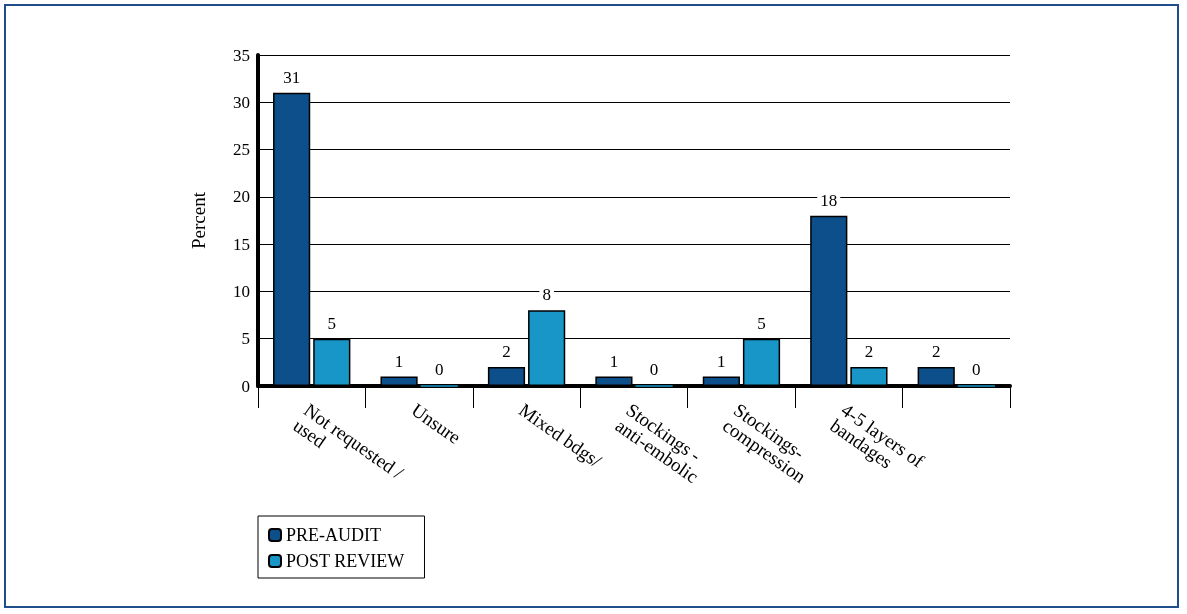 This screenshot has height=614, width=1187. What do you see at coordinates (829, 200) in the screenshot?
I see `data-label: 18` at bounding box center [829, 200].